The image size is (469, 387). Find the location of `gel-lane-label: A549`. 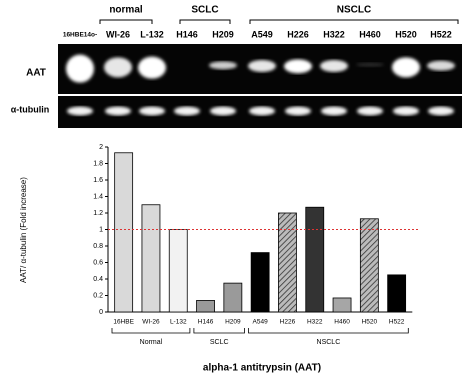

gel-lane-label: A549 is located at coordinates (262, 34).